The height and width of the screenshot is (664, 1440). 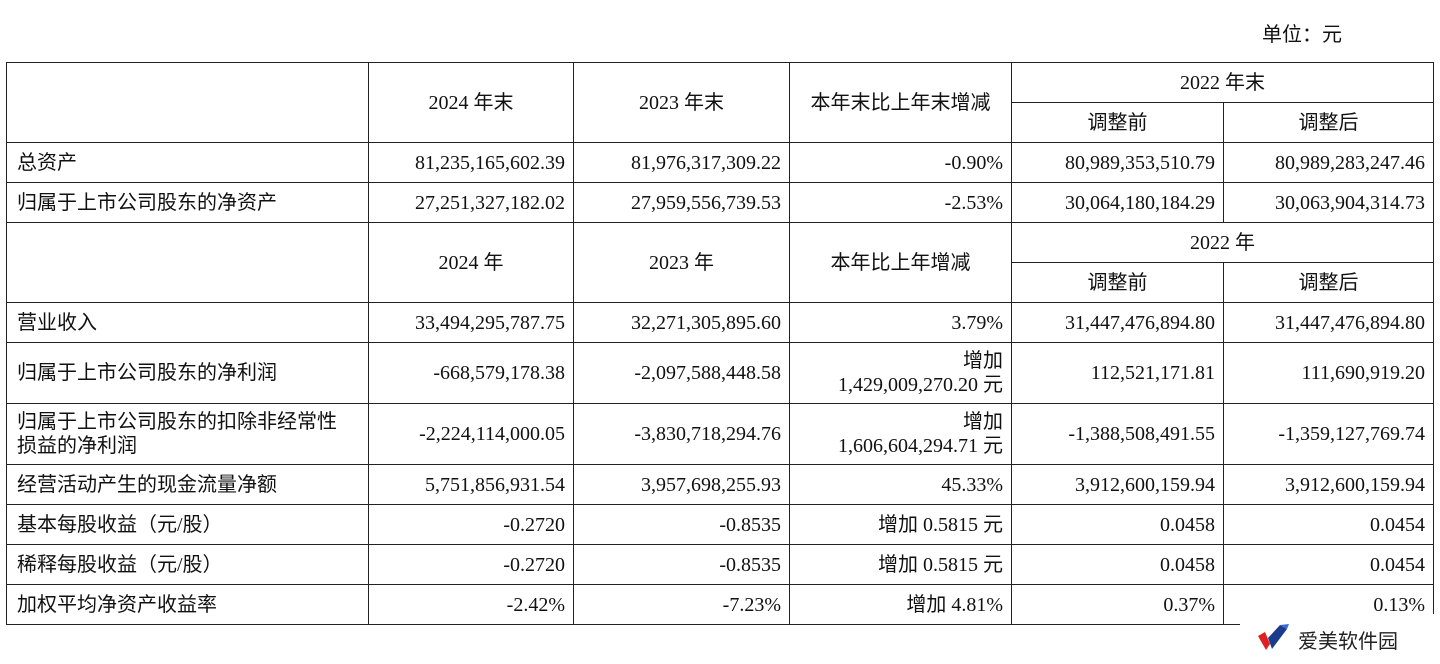 I want to click on value-2024: 81,235,165,602.39, so click(x=471, y=162).